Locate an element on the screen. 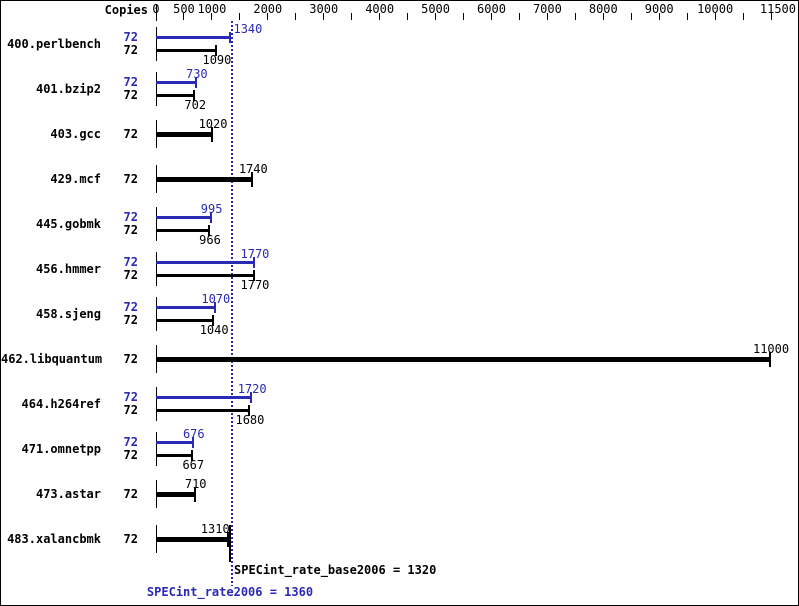  base-value-label: 1020 is located at coordinates (213, 124).